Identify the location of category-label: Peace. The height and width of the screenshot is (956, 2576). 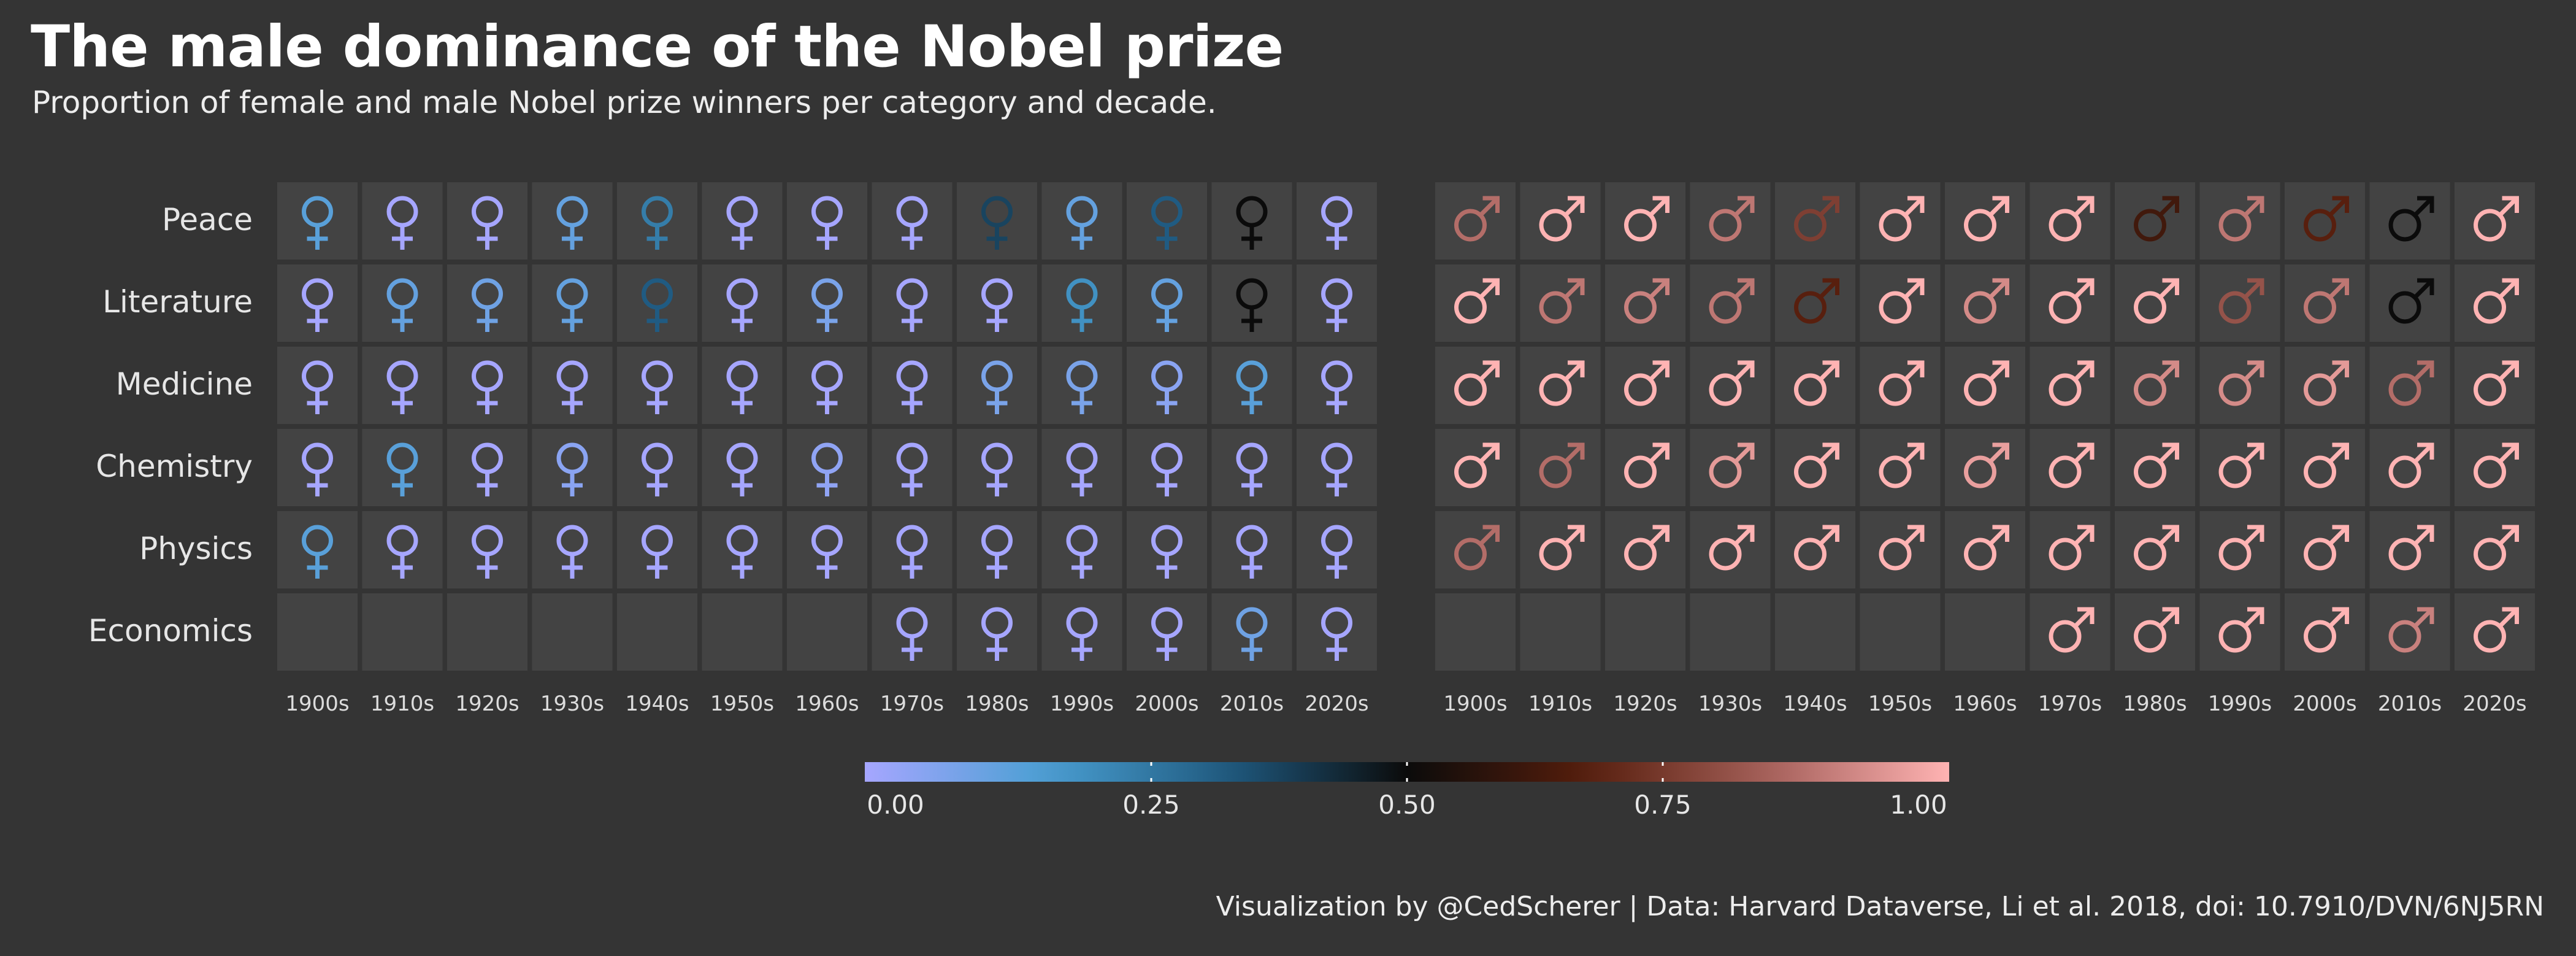
(207, 219).